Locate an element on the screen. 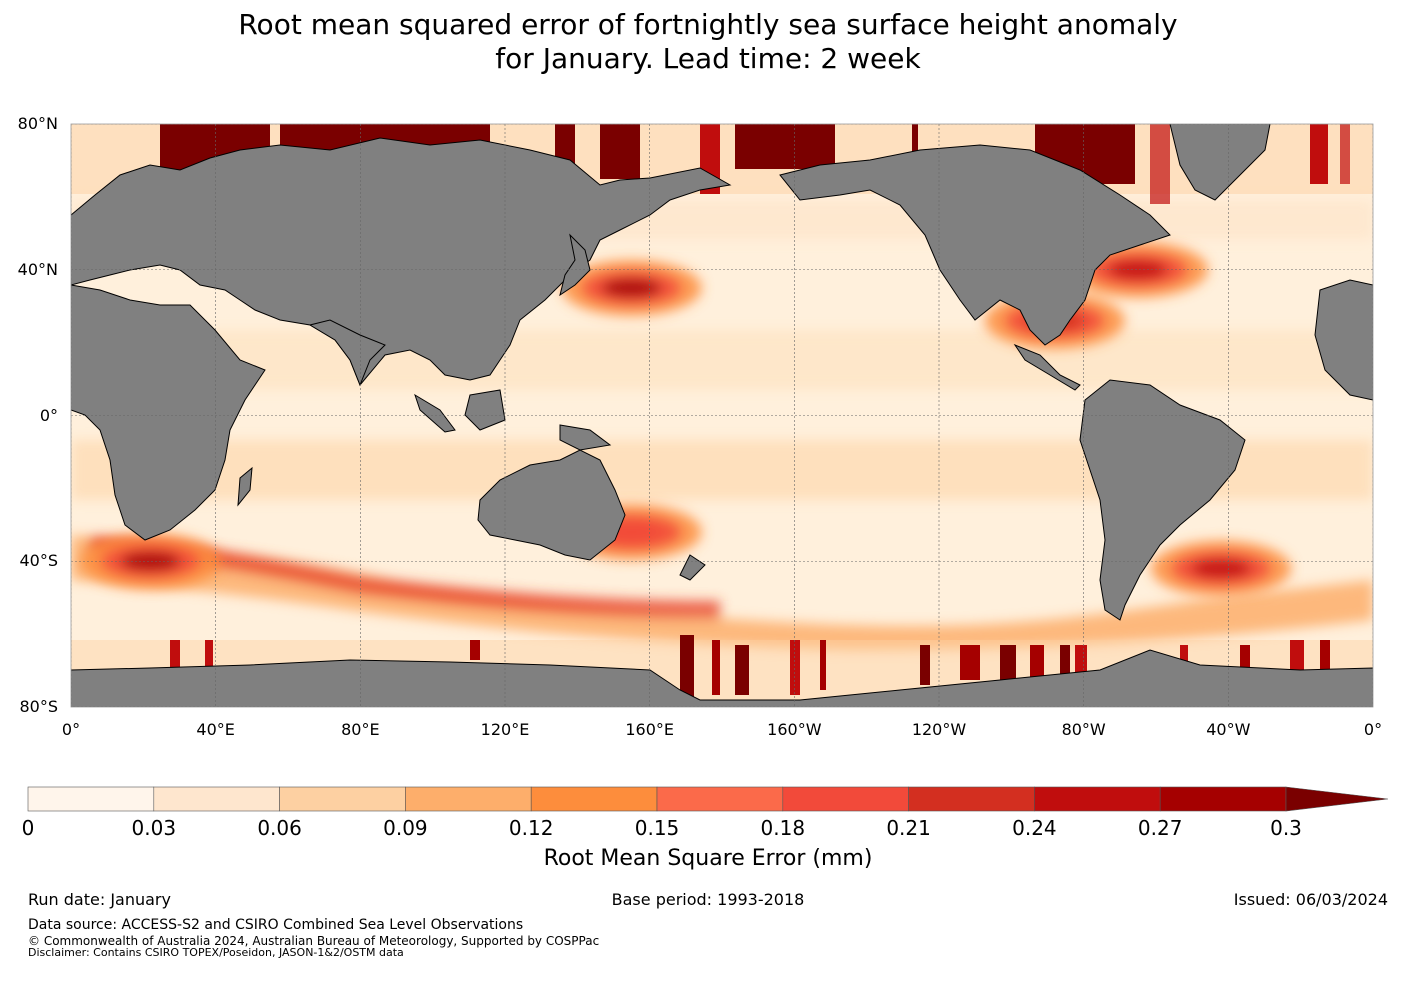 Image resolution: width=1416 pixels, height=990 pixels. africa is located at coordinates (168, 412).